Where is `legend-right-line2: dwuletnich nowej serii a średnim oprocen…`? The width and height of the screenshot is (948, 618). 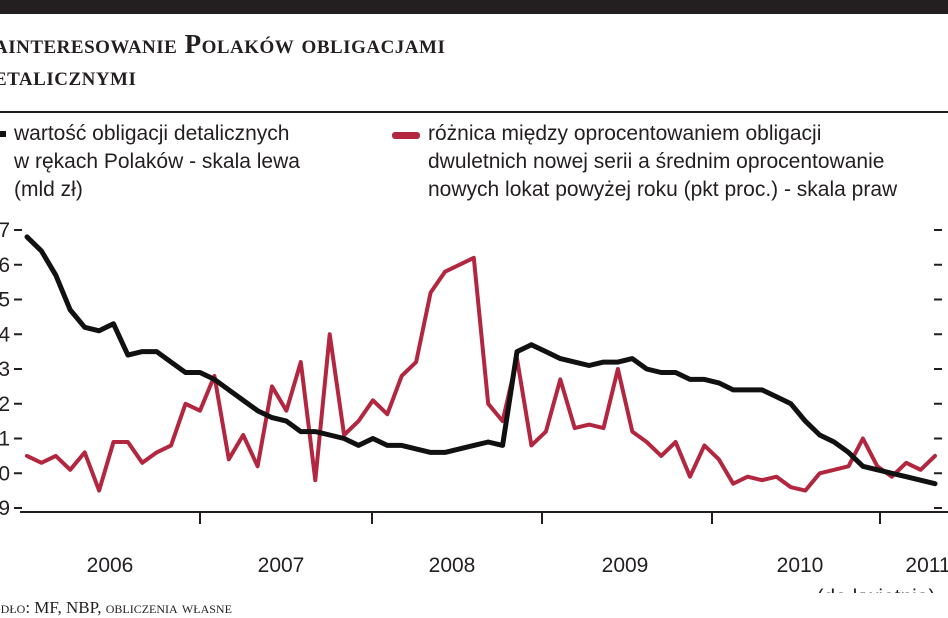
legend-right-line2: dwuletnich nowej serii a średnim oprocen… is located at coordinates (656, 161).